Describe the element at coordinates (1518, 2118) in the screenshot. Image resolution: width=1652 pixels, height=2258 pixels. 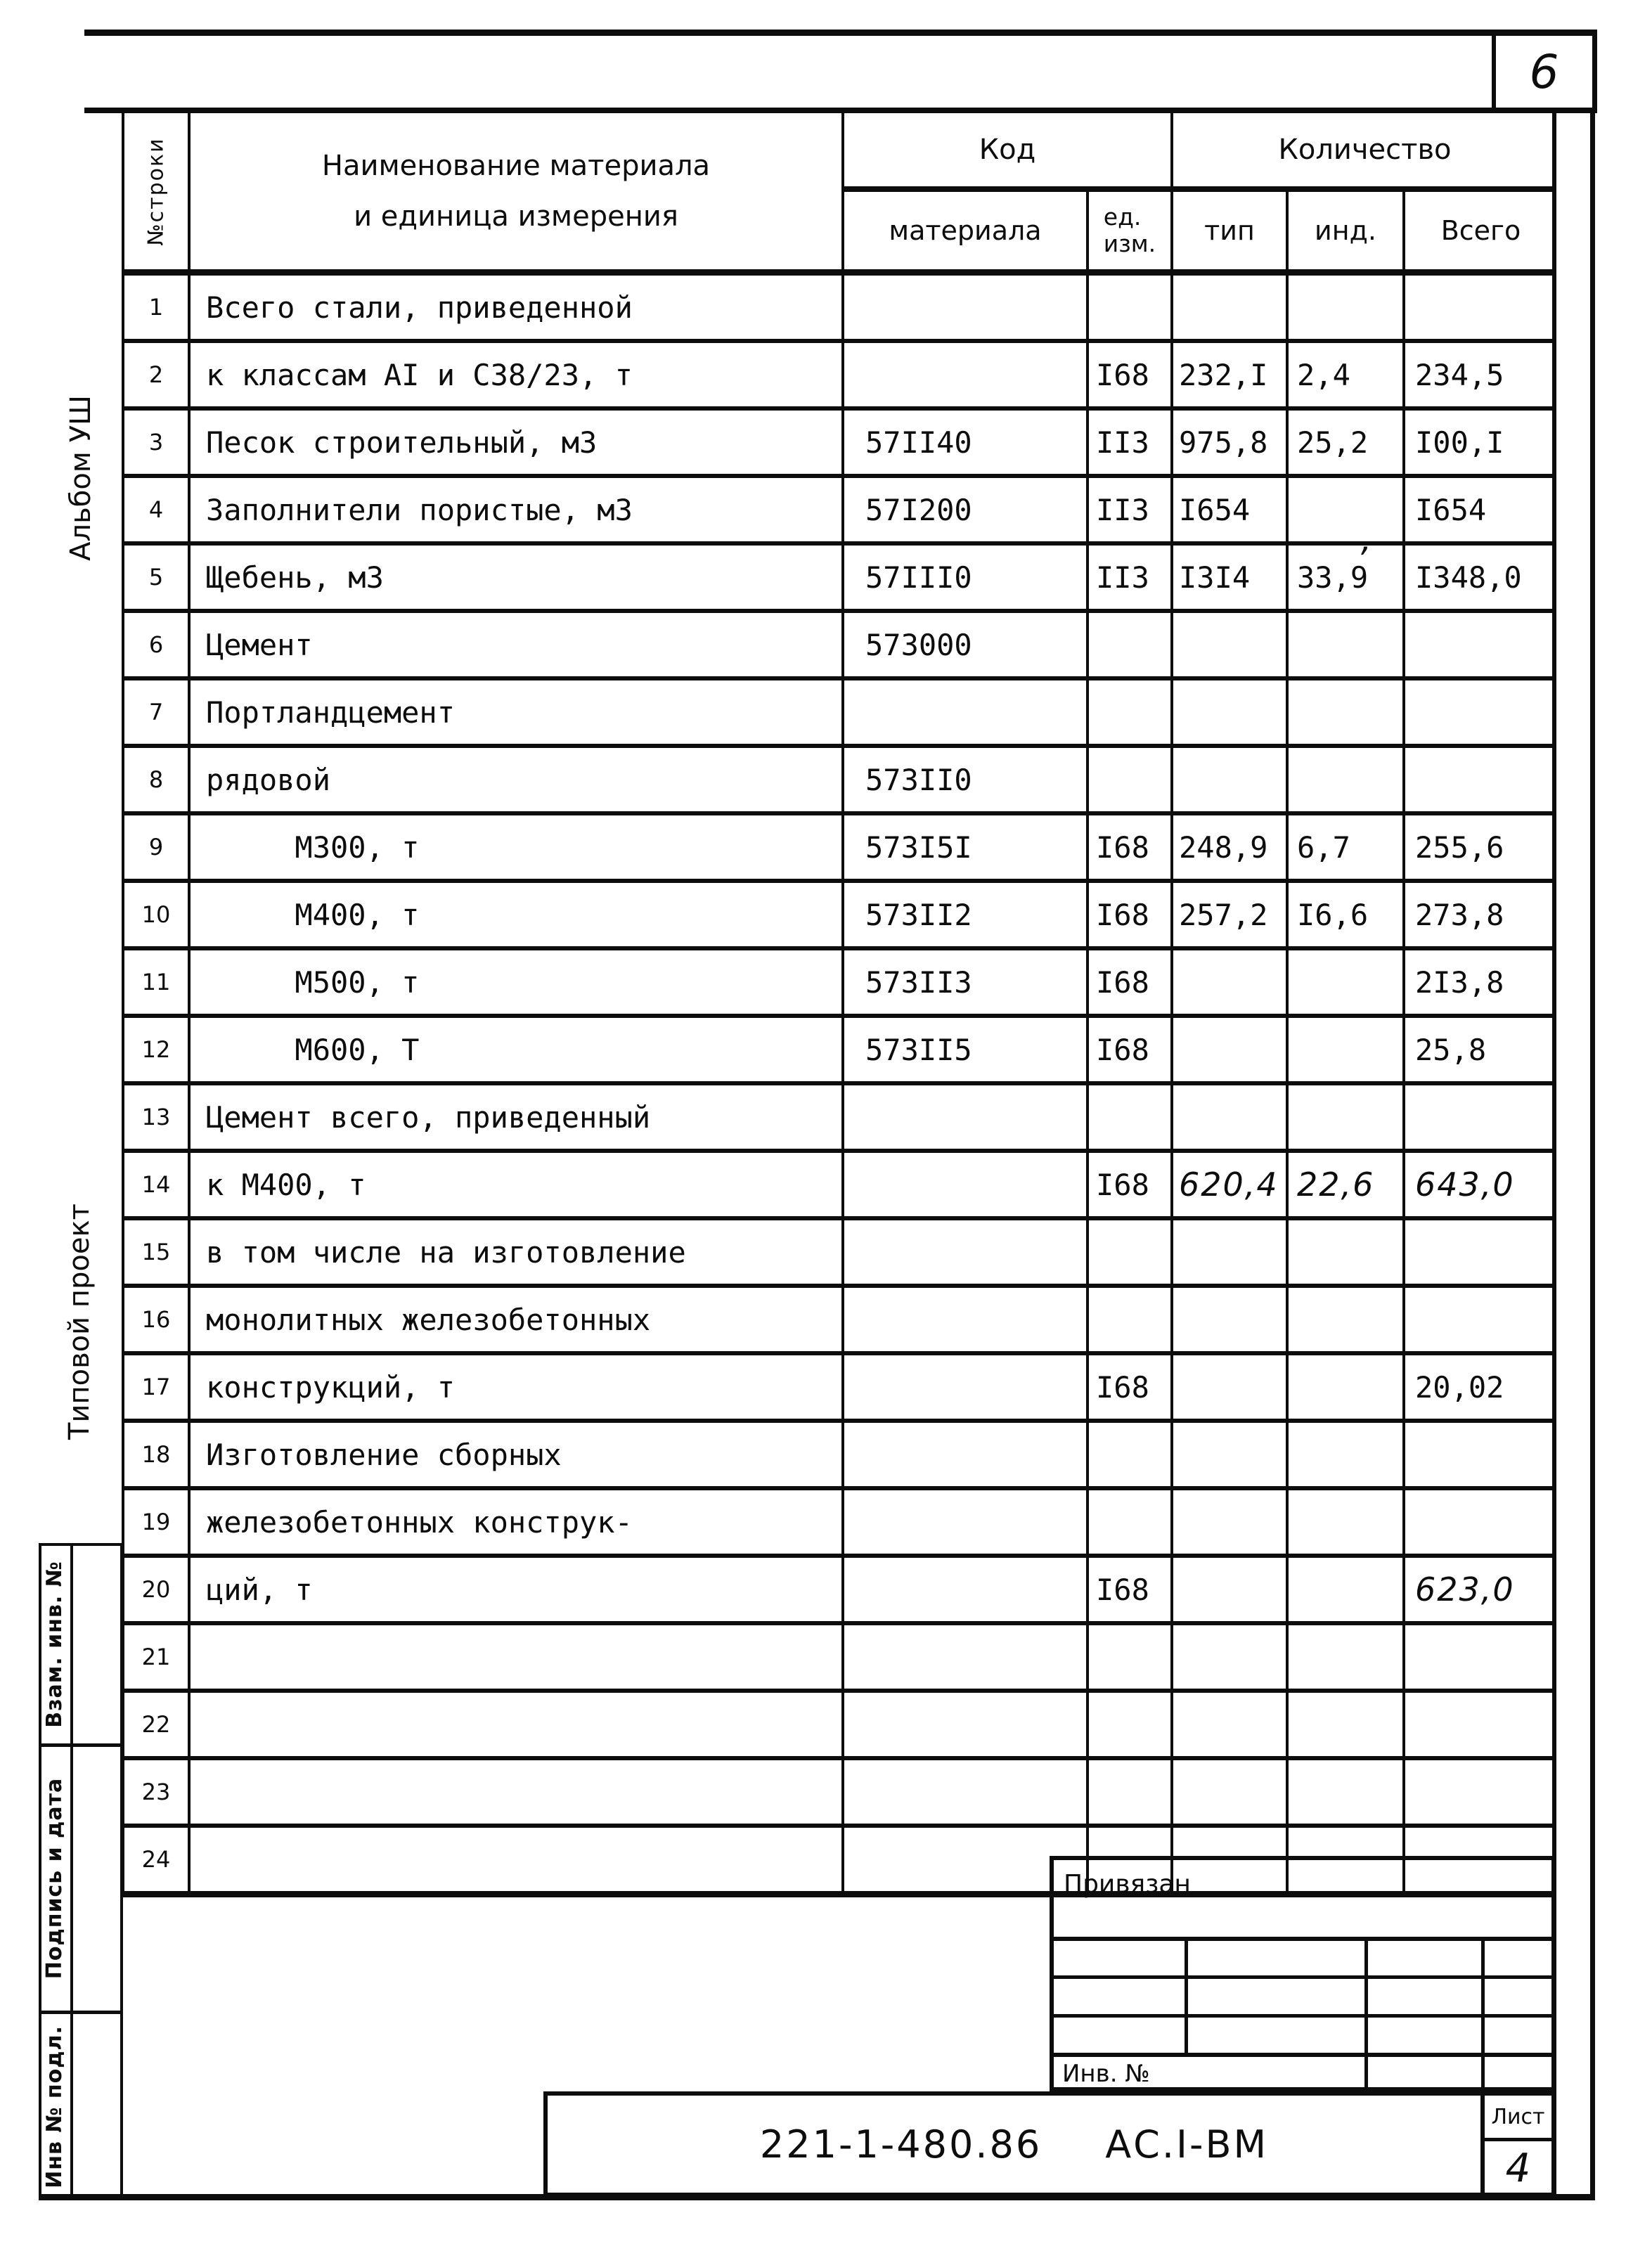
I see `sheet-label-cell: Лист` at that location.